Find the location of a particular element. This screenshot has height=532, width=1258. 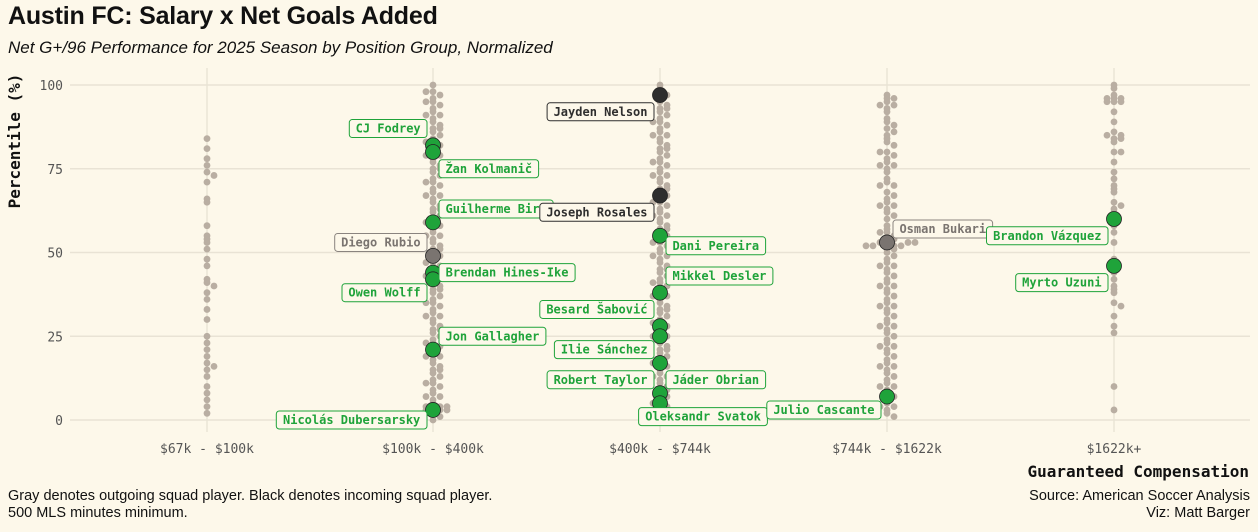

player-label-text: Oleksandr Svatok is located at coordinates (703, 417).